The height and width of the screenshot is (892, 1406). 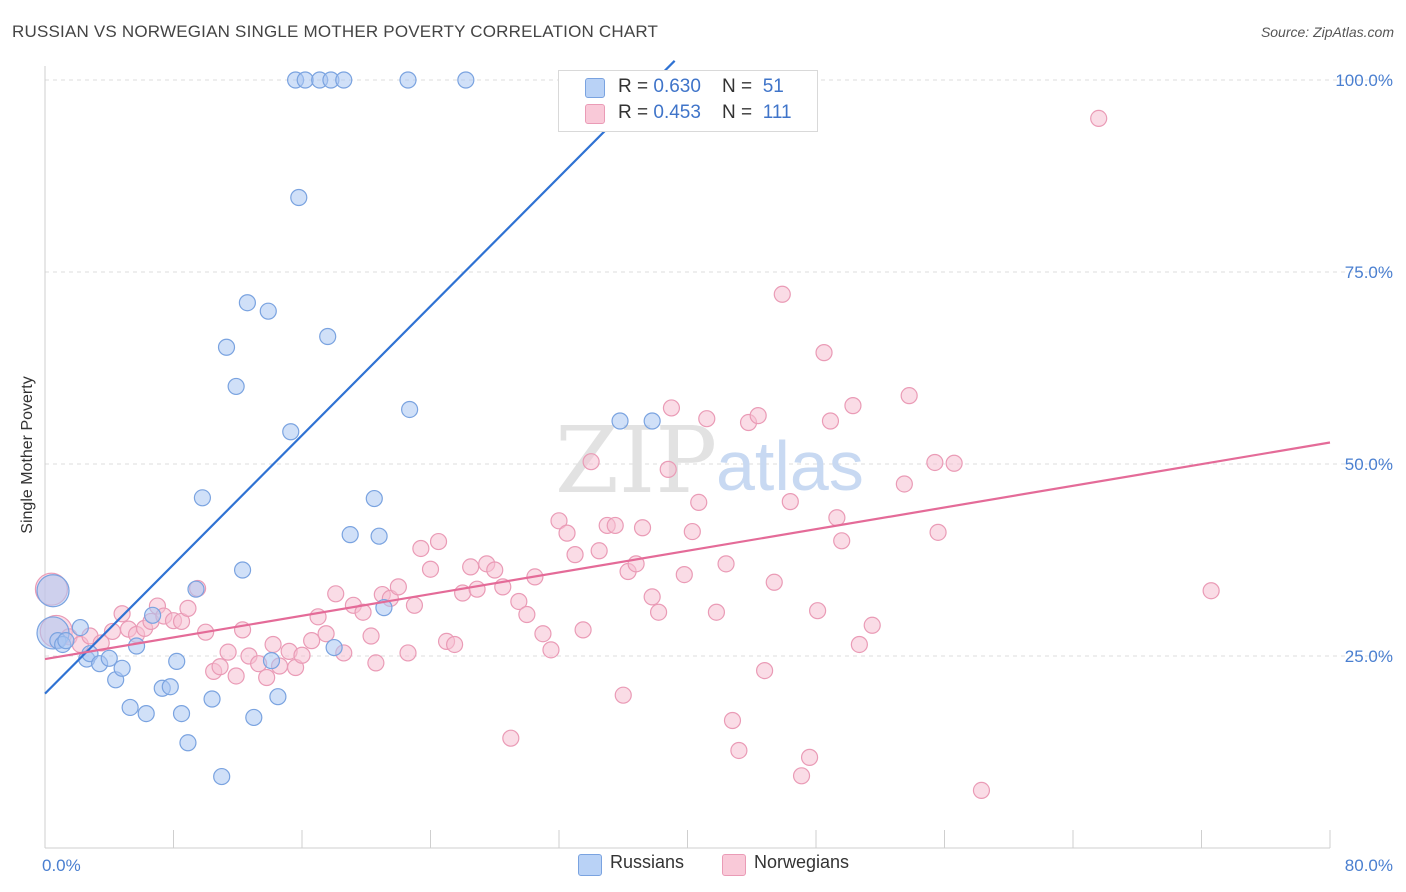 I want to click on norwegians-r-label: R =, so click(x=636, y=112).